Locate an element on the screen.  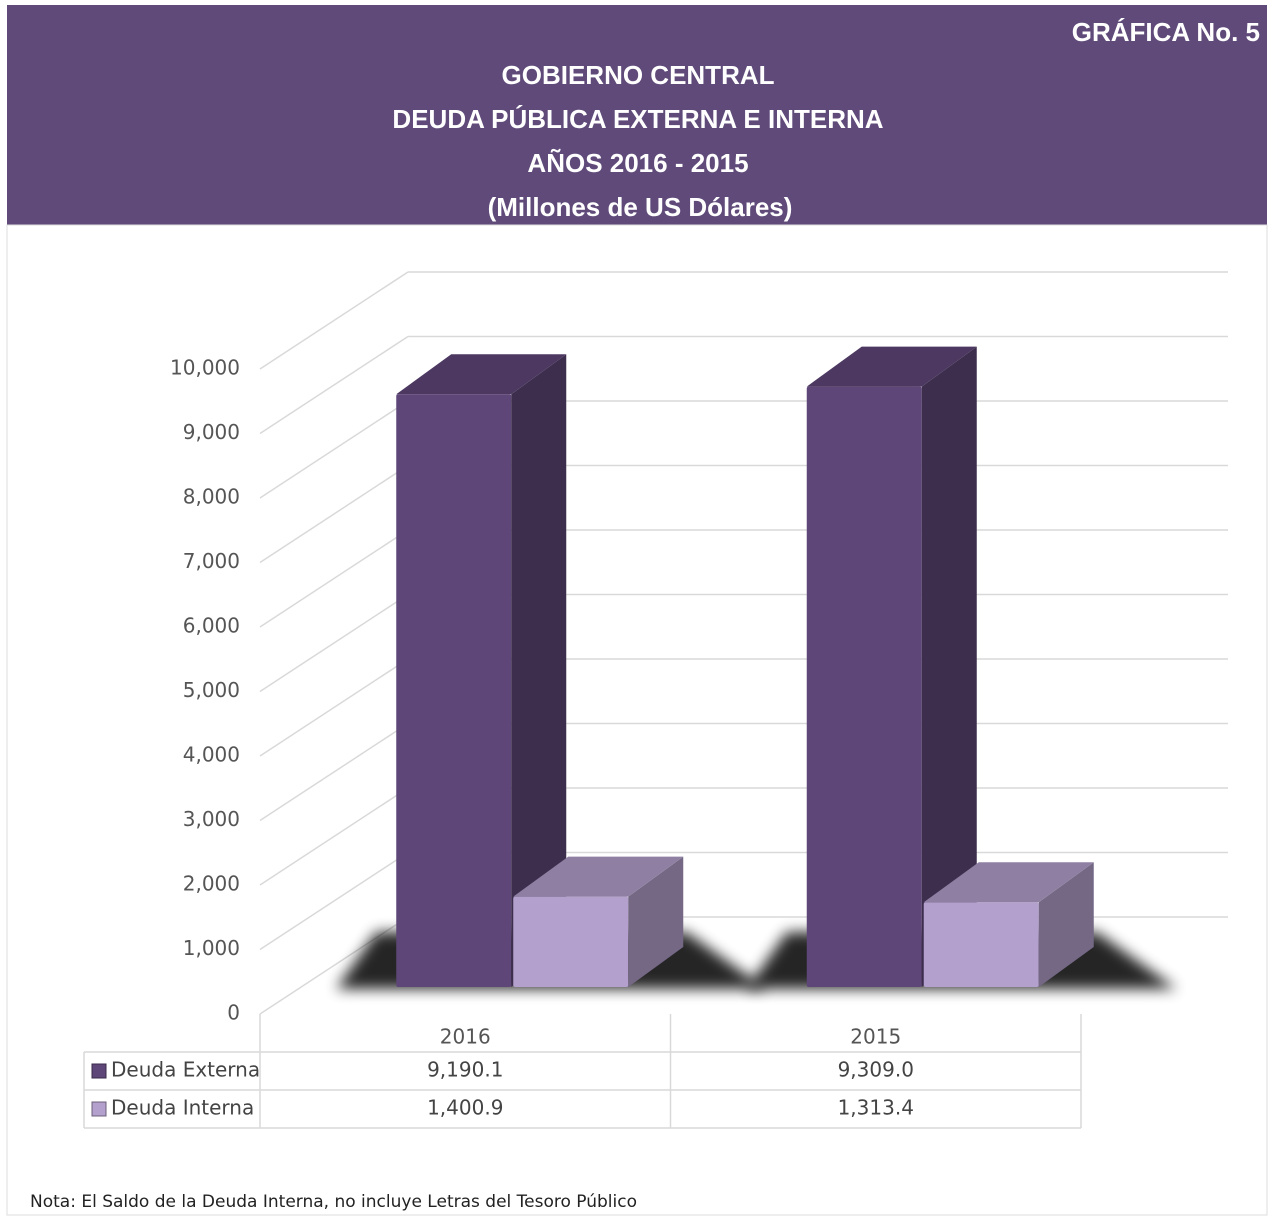
table-value: 9,190.1 is located at coordinates (465, 1070).